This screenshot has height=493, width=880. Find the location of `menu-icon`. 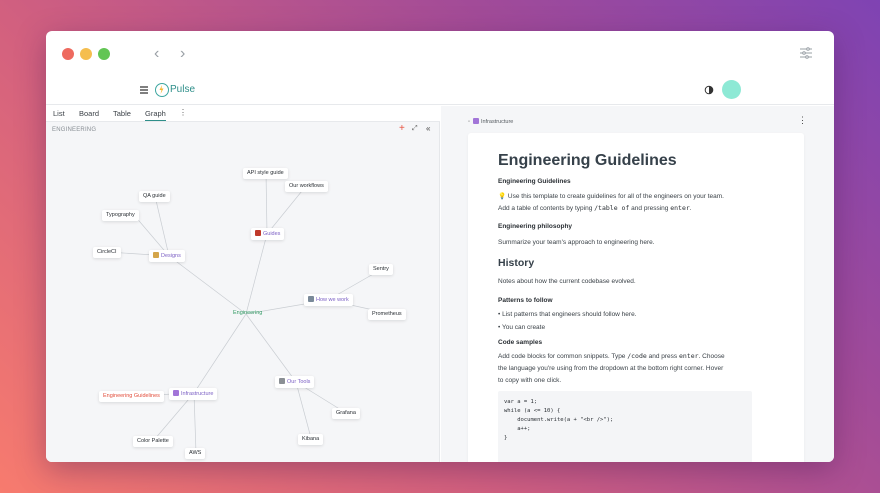

menu-icon is located at coordinates (144, 90).